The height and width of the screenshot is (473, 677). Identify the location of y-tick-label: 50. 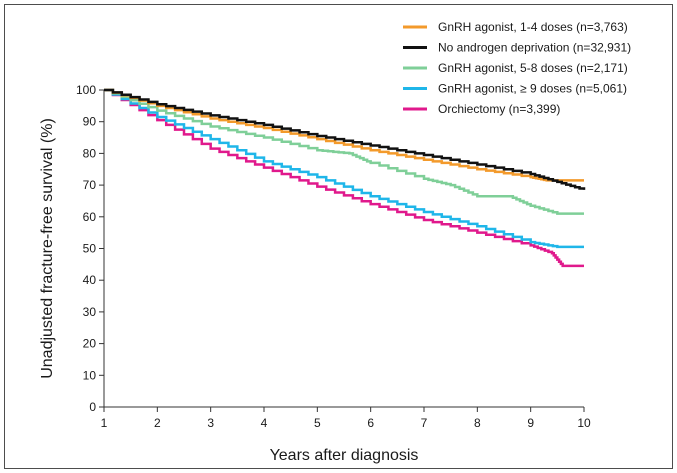
(90, 249).